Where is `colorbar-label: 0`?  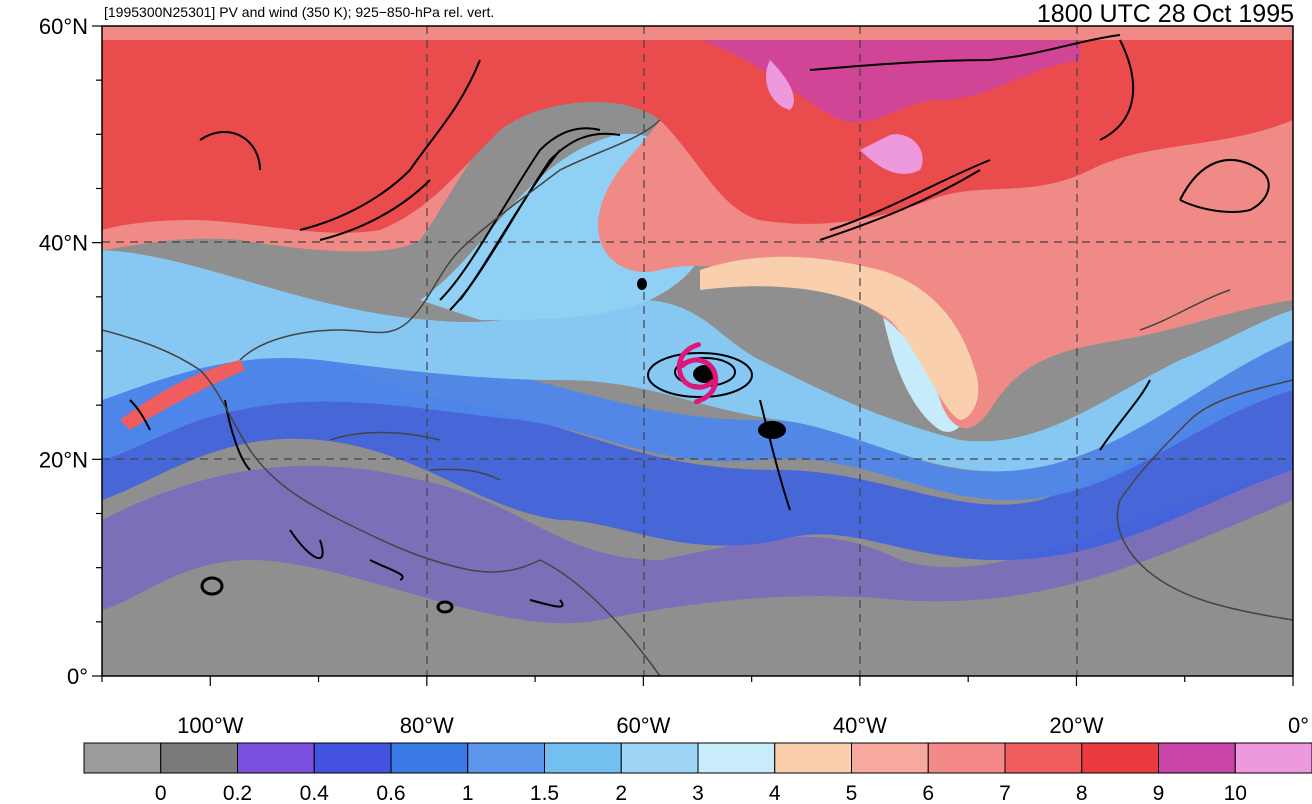
colorbar-label: 0 is located at coordinates (161, 793).